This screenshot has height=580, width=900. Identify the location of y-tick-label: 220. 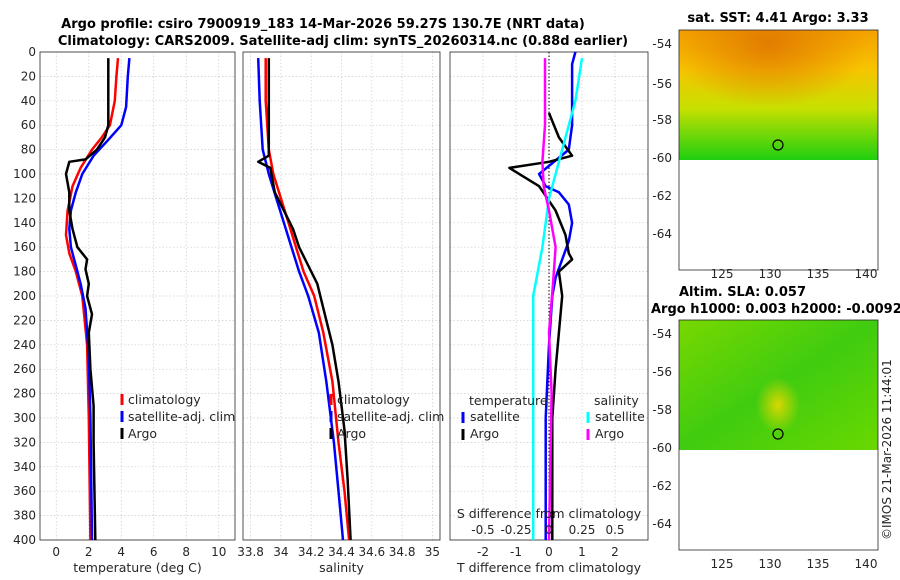
(24, 320).